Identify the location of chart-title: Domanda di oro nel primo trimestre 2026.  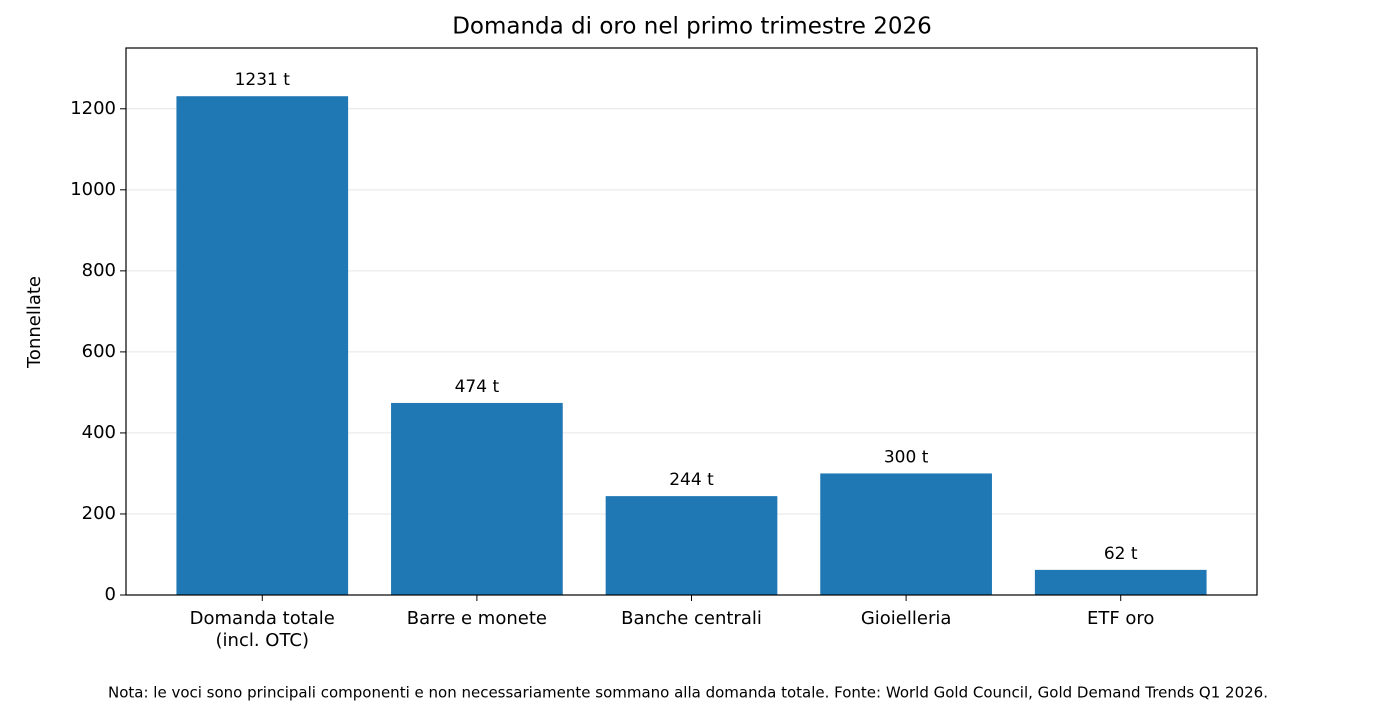
(692, 27).